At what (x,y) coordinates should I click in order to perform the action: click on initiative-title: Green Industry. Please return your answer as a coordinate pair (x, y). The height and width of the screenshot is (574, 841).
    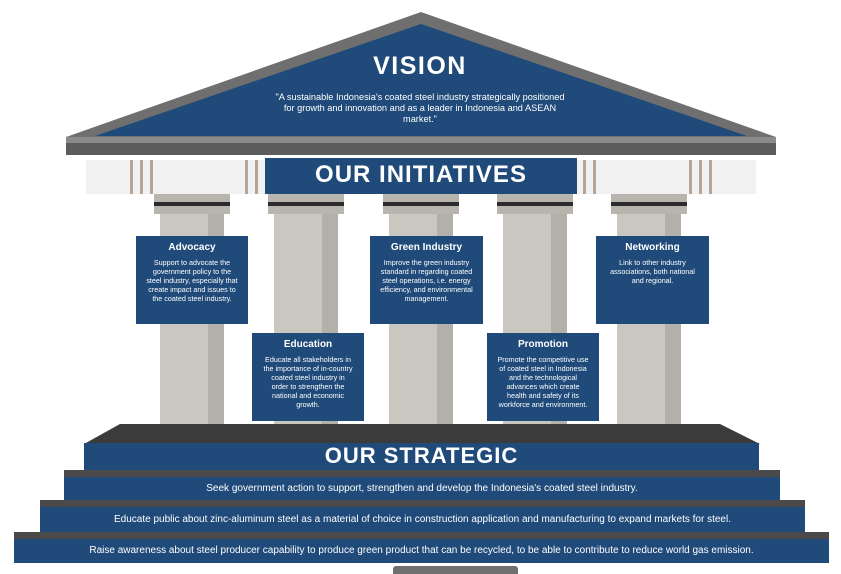
    Looking at the image, I should click on (426, 247).